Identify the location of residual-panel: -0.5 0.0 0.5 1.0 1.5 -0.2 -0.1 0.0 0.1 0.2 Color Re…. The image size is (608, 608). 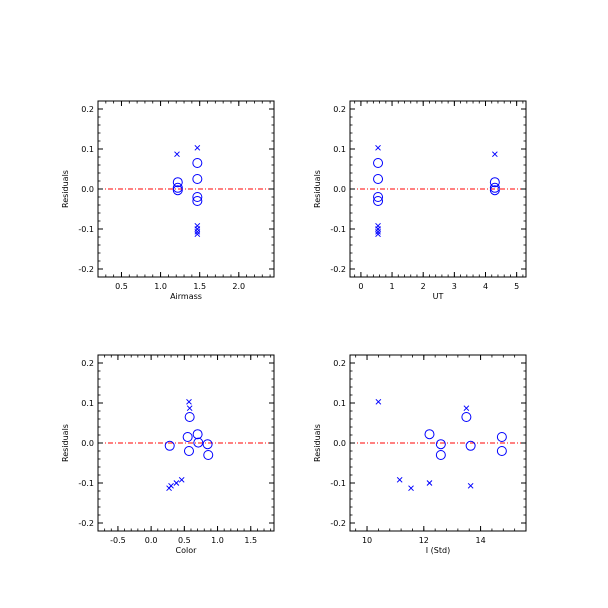
(168, 454).